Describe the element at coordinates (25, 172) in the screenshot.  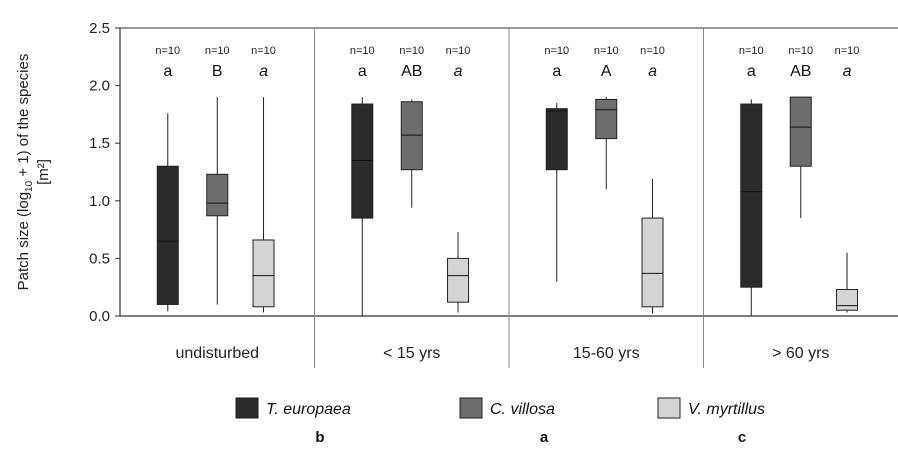
I see `y-axis-label: Patch size (log10 + 1) of the species` at that location.